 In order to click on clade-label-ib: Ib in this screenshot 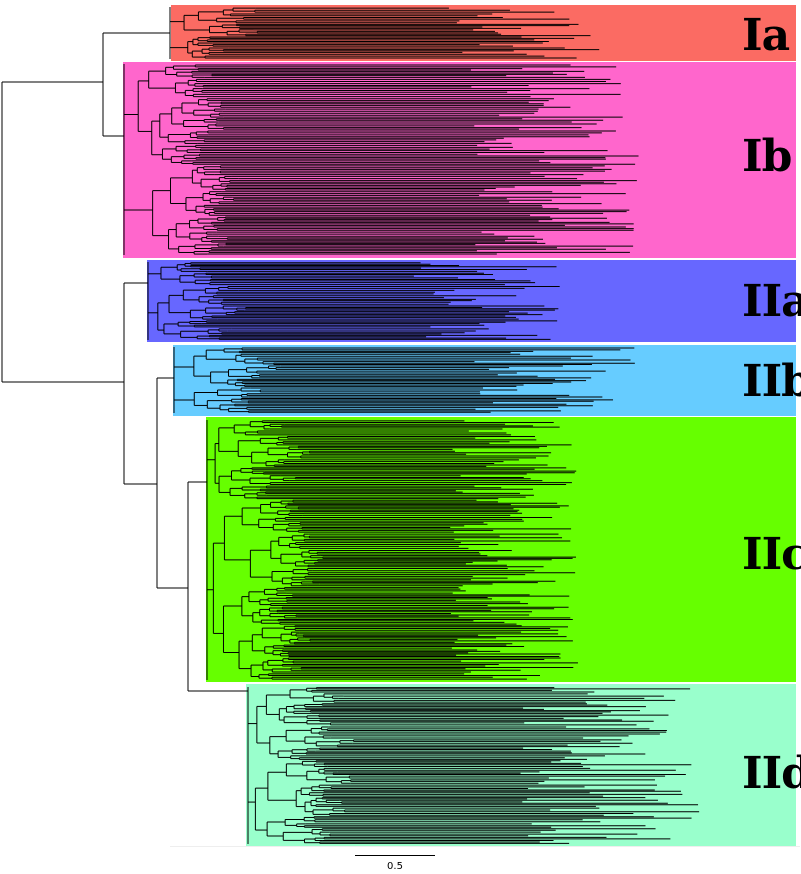, I will do `click(767, 156)`.